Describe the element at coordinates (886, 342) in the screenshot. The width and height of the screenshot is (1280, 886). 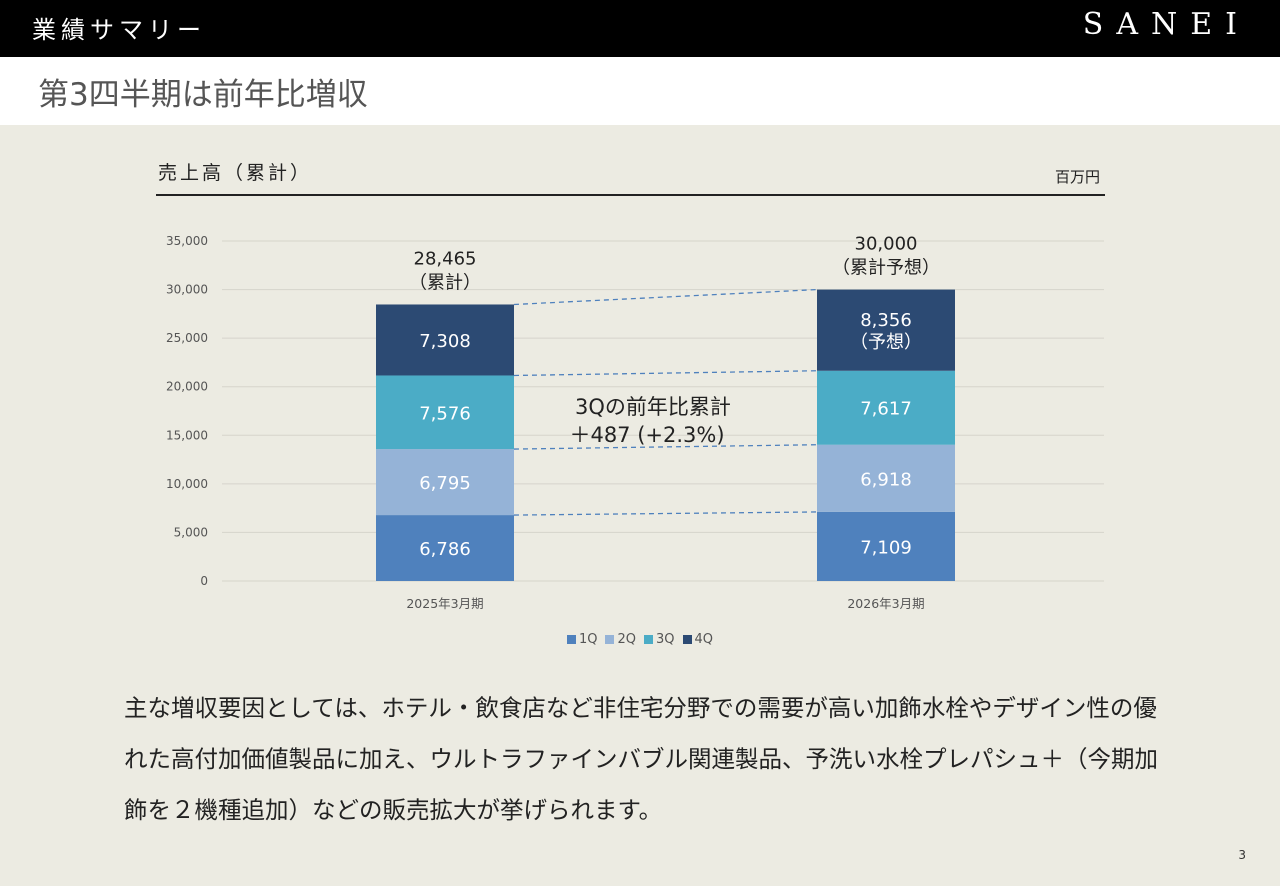
I see `data-label-note: （予想）` at that location.